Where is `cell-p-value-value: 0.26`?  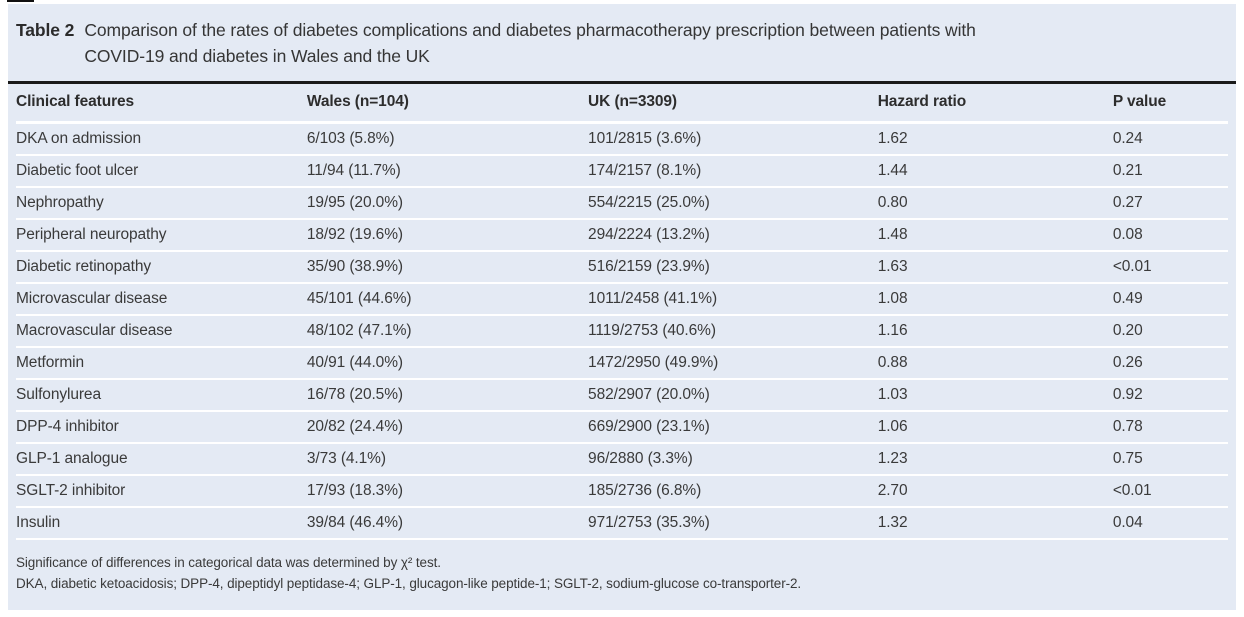
cell-p-value-value: 0.26 is located at coordinates (1127, 362).